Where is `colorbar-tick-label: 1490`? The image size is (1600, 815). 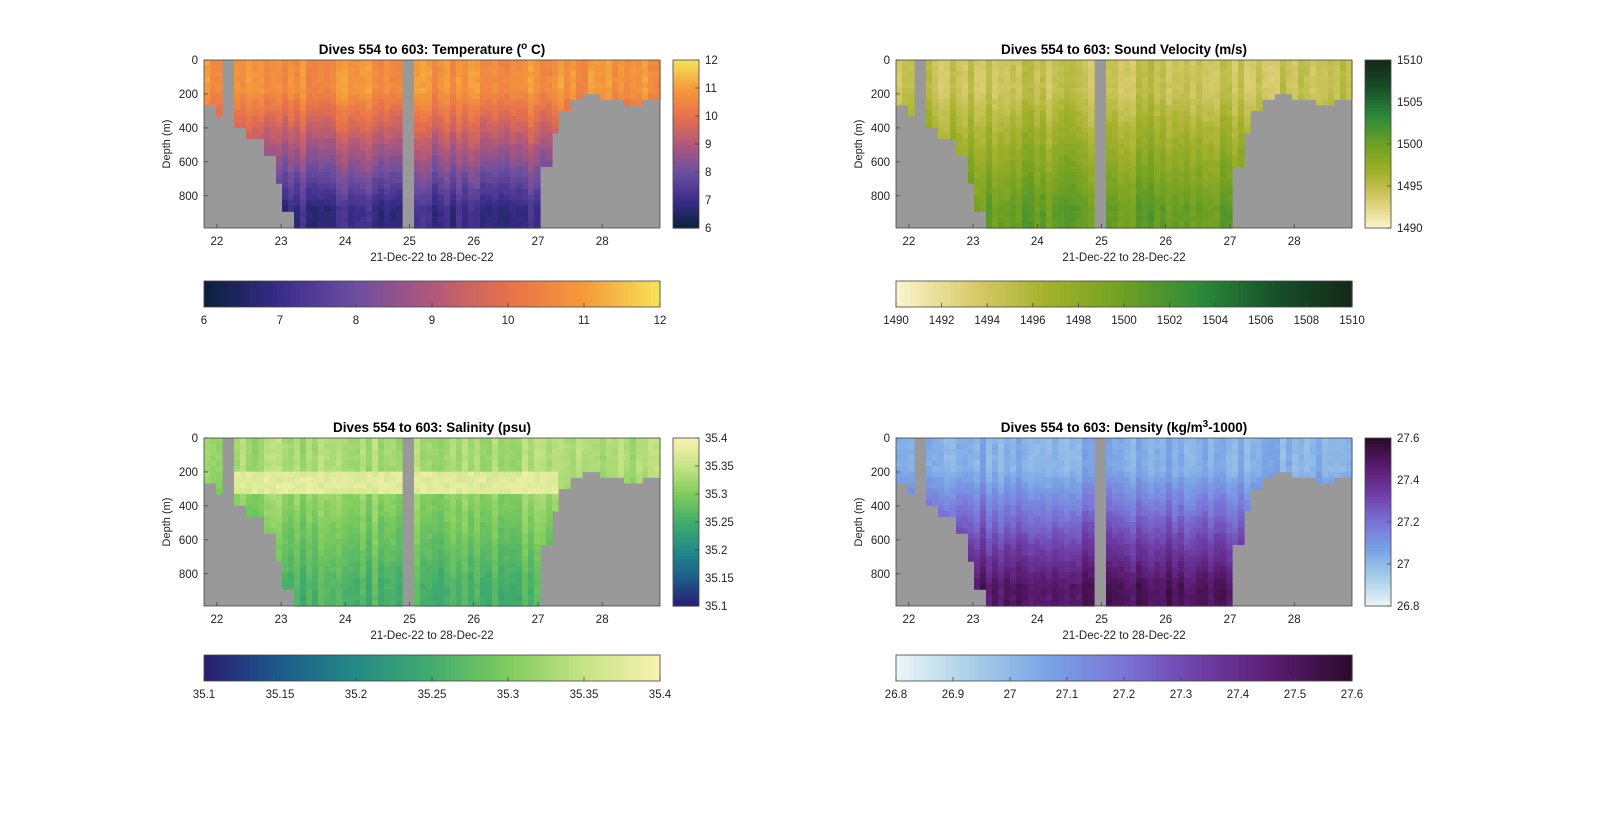 colorbar-tick-label: 1490 is located at coordinates (896, 321).